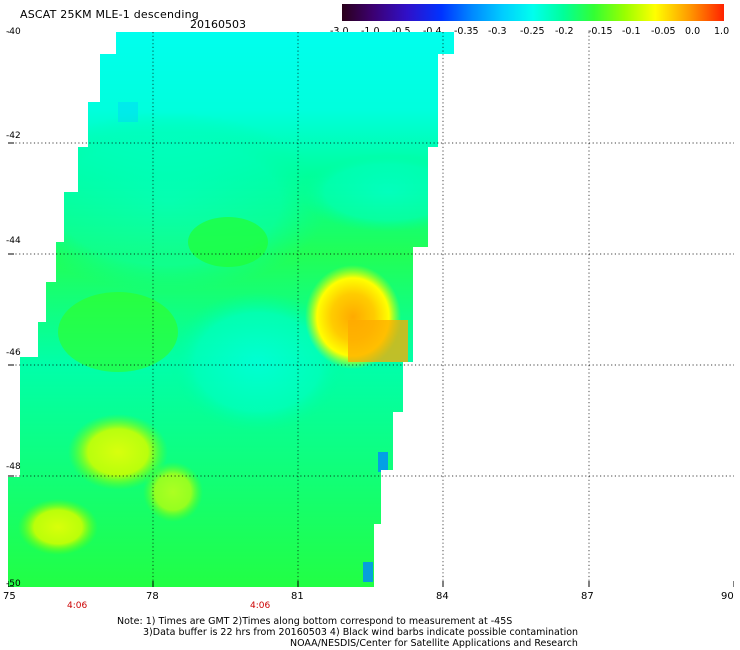 The width and height of the screenshot is (740, 650). I want to click on lat-label: -40, so click(13, 32).